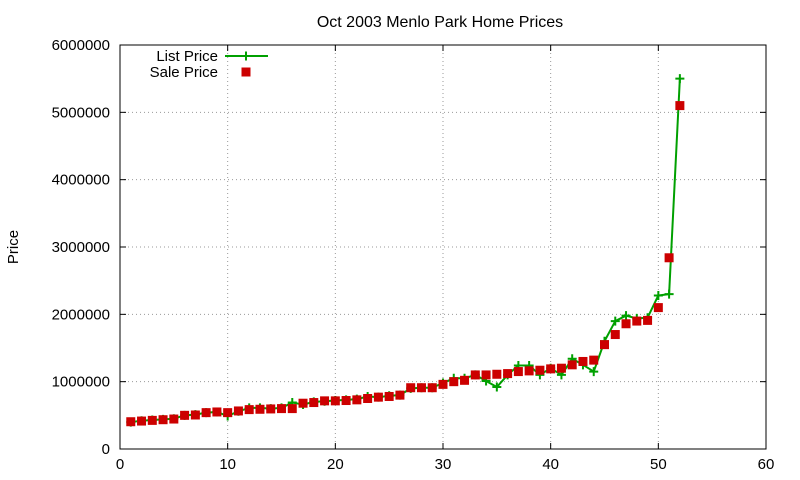 This screenshot has height=480, width=800. Describe the element at coordinates (81, 112) in the screenshot. I see `y-tick-label: 5000000` at that location.